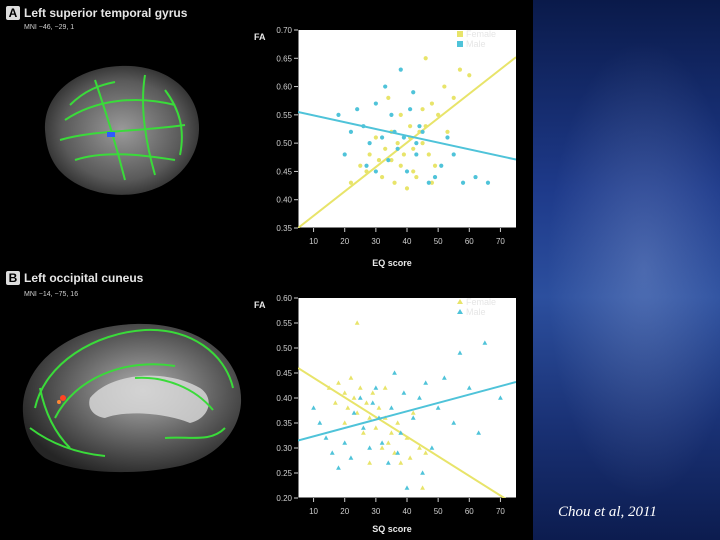  What do you see at coordinates (284, 498) in the screenshot?
I see `y-tick-label: 0.20` at bounding box center [284, 498].